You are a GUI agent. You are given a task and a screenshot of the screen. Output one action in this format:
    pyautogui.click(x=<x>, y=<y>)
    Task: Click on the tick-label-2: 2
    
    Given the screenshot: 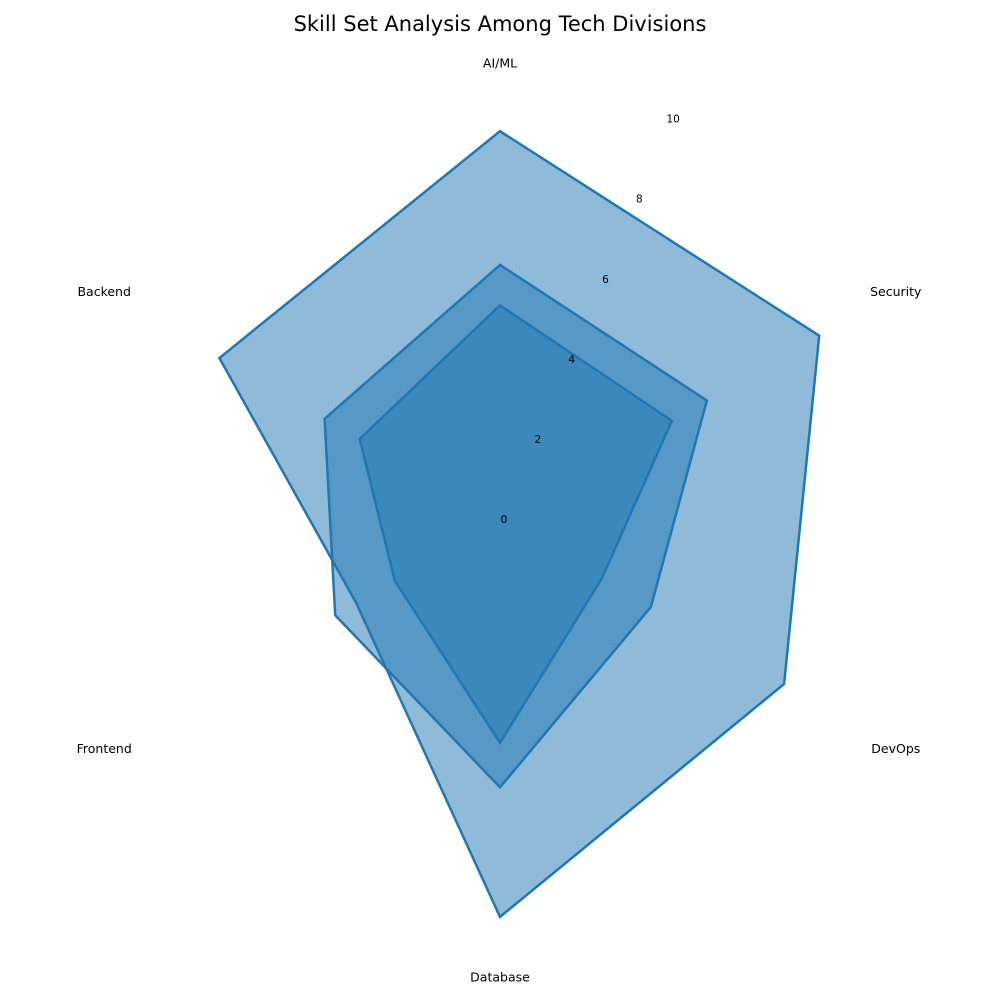 What is the action you would take?
    pyautogui.click(x=537, y=440)
    